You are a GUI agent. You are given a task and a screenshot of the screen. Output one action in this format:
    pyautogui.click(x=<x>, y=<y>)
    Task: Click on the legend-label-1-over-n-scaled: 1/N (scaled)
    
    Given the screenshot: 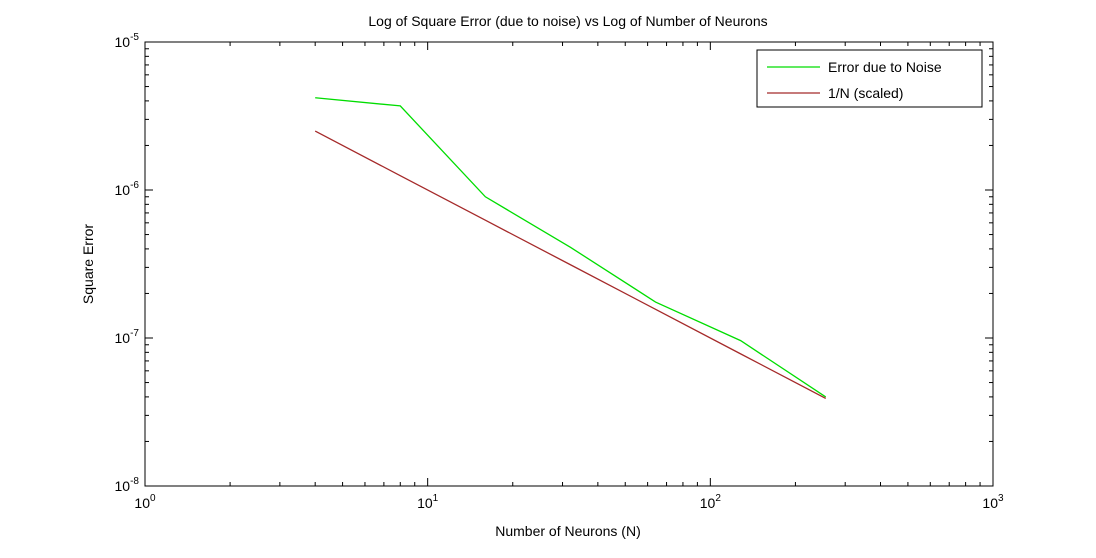 What is the action you would take?
    pyautogui.click(x=865, y=93)
    